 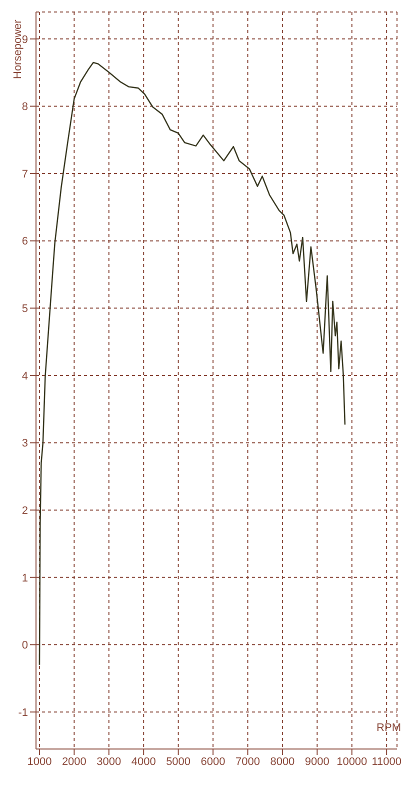 I want to click on y-tick-label: 8, so click(x=25, y=107).